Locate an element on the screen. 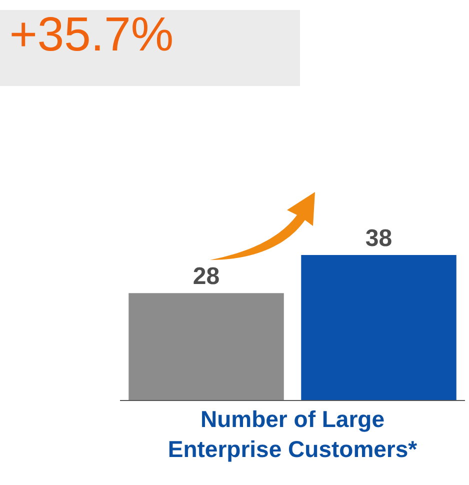 This screenshot has height=485, width=469. x-axis-title: Number of Large Enterprise Customers* is located at coordinates (293, 434).